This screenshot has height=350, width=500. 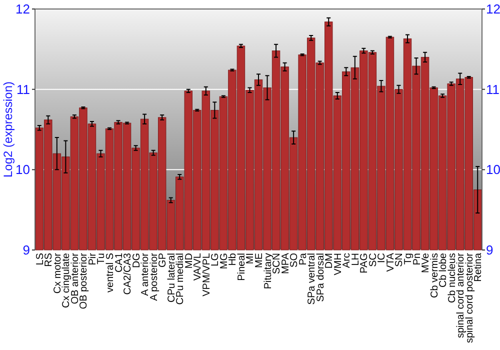 I want to click on x-tick-label: DM, so click(x=330, y=261).